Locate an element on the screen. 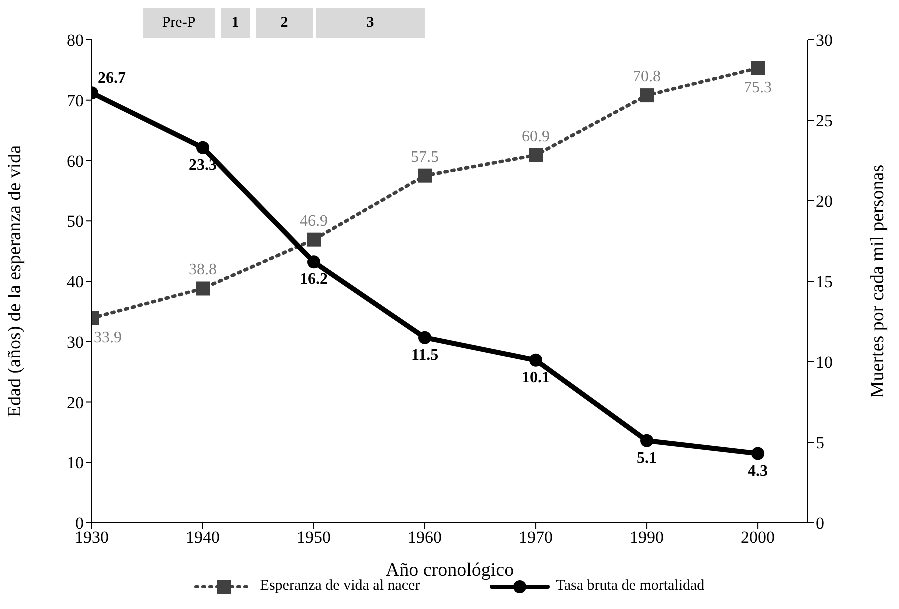 The height and width of the screenshot is (609, 899). y-tick-label: 20 is located at coordinates (75, 402).